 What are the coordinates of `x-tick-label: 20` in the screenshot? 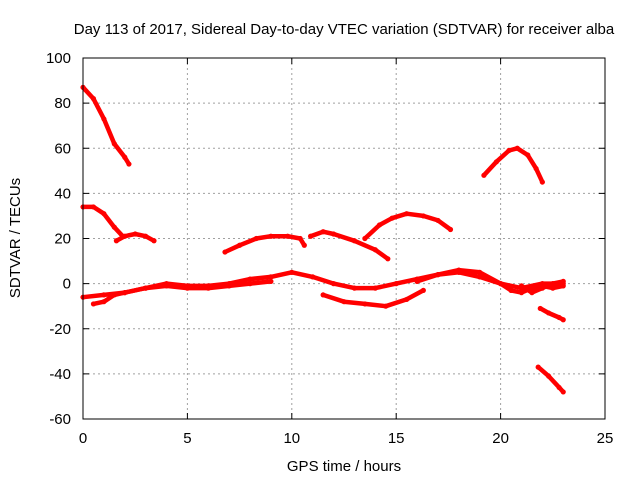 It's located at (500, 438).